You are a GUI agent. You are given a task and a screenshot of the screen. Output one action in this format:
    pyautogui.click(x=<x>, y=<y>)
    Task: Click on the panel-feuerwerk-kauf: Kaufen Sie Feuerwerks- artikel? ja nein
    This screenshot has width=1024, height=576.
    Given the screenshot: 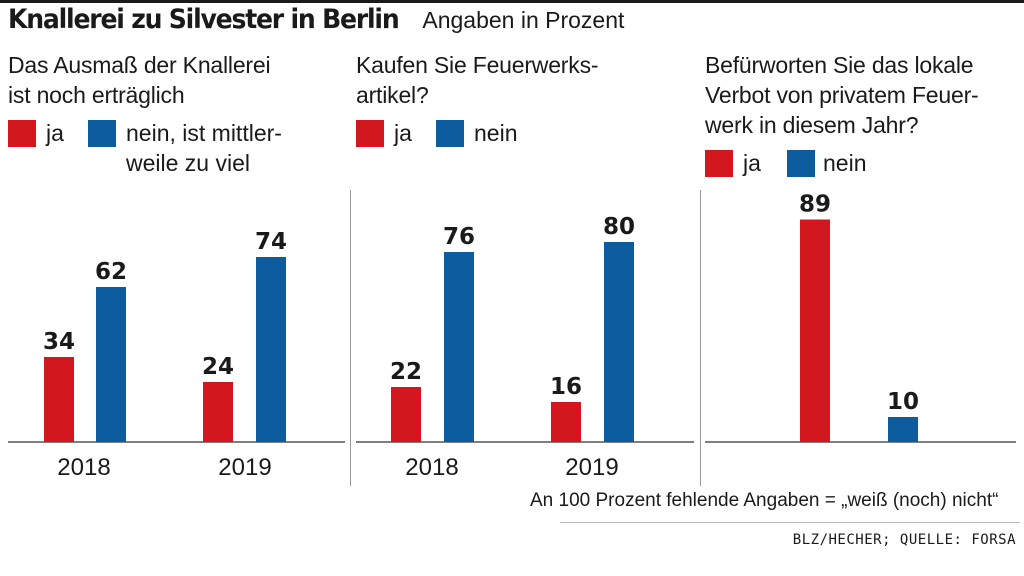 What is the action you would take?
    pyautogui.click(x=477, y=98)
    